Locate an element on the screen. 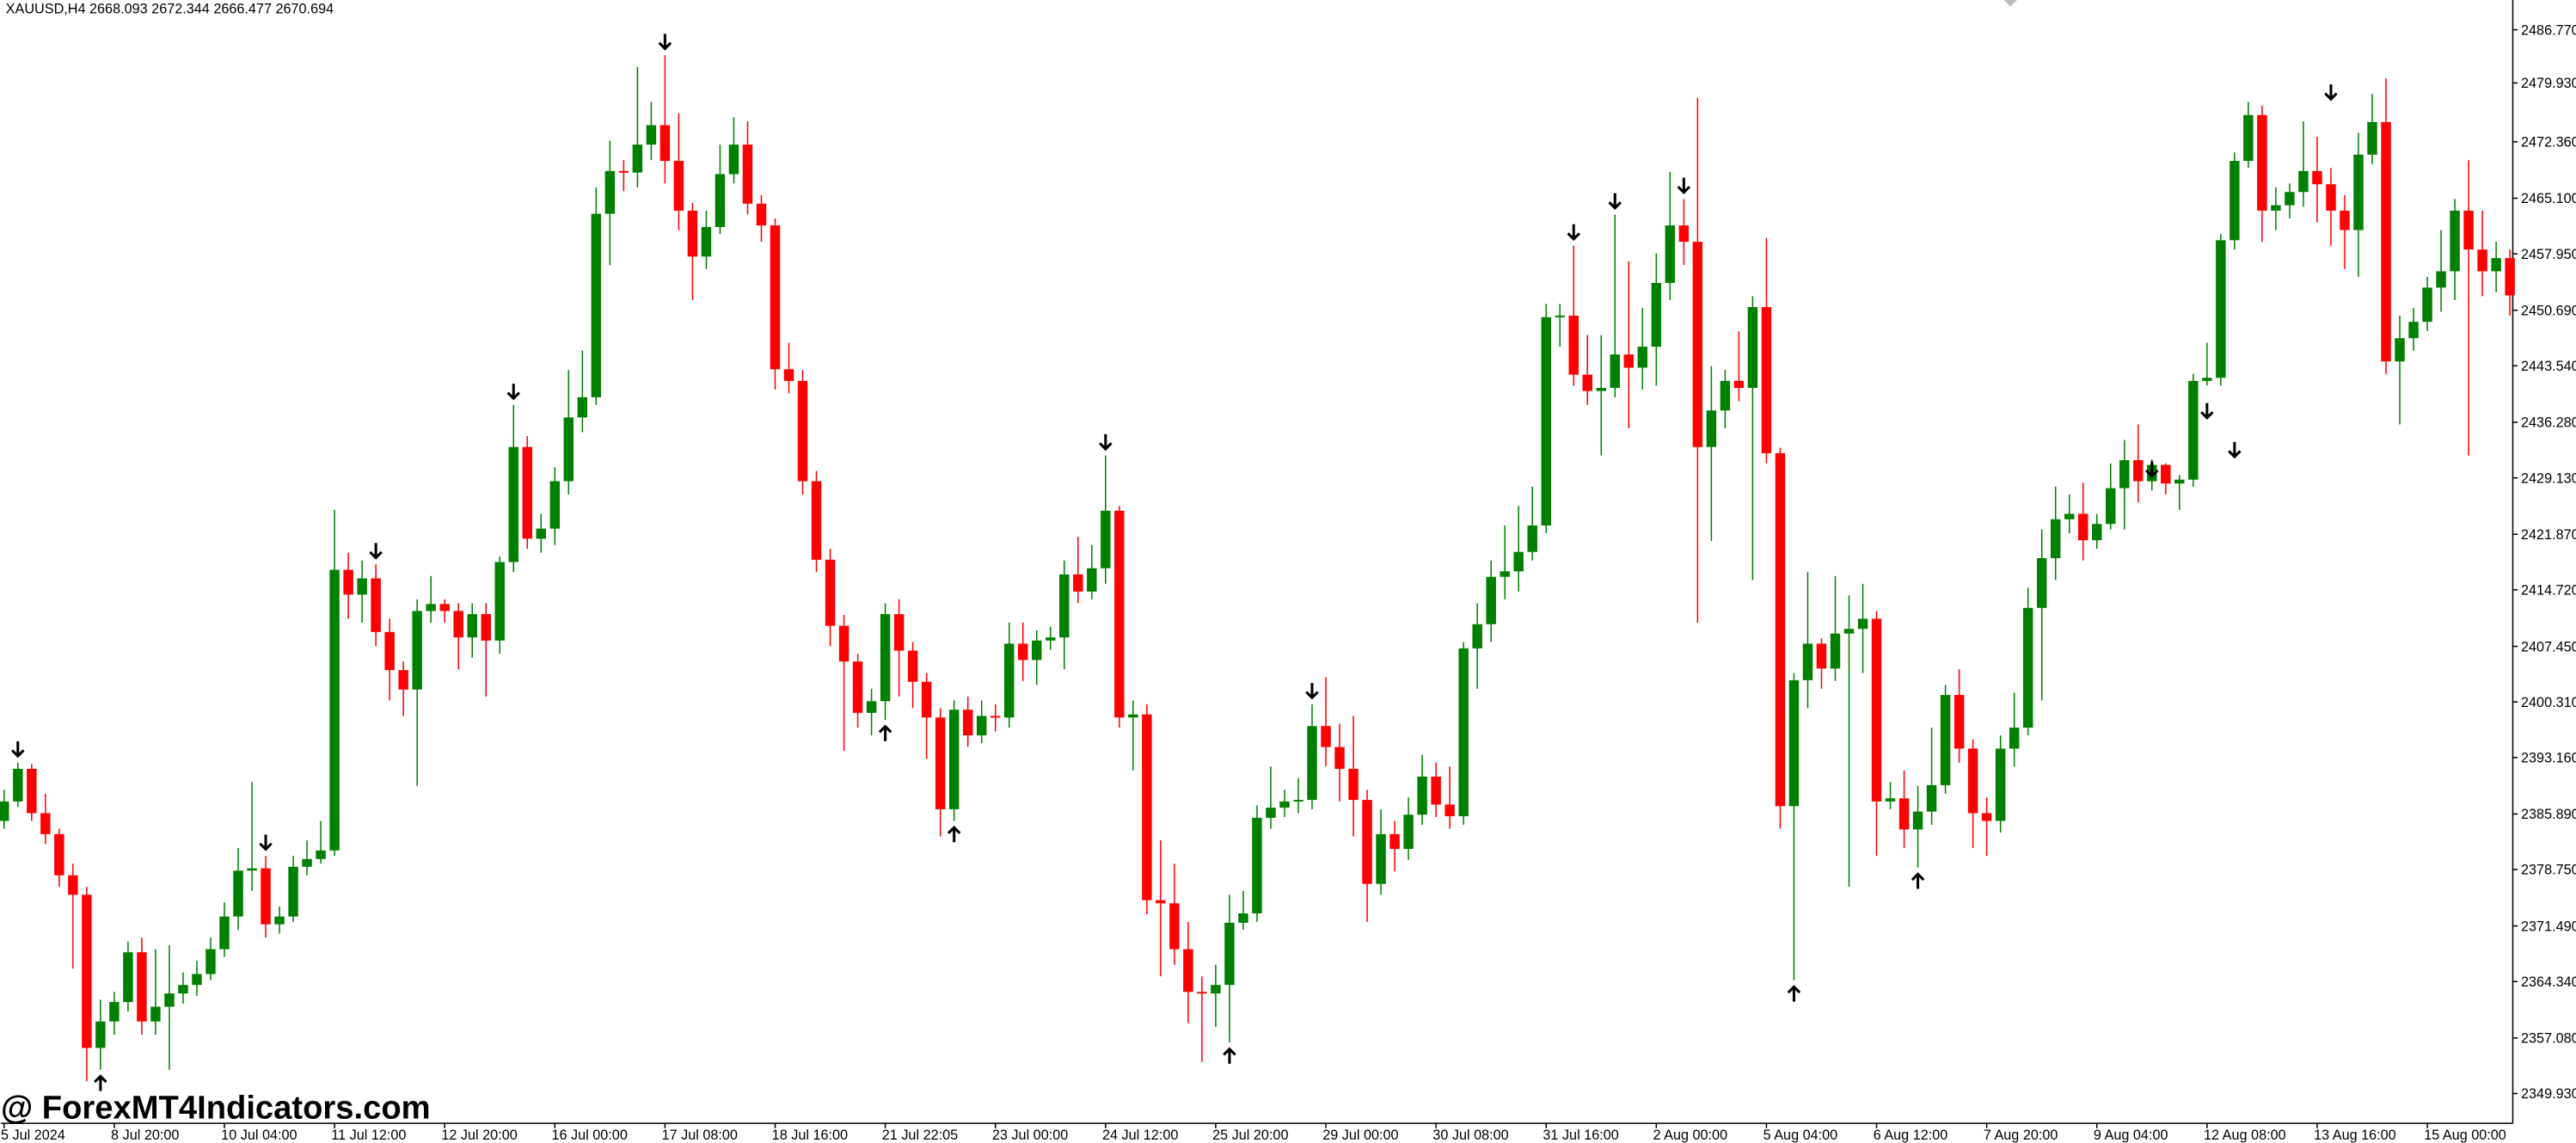  watermark: @ ForexMT4Indicators.com is located at coordinates (216, 1108).